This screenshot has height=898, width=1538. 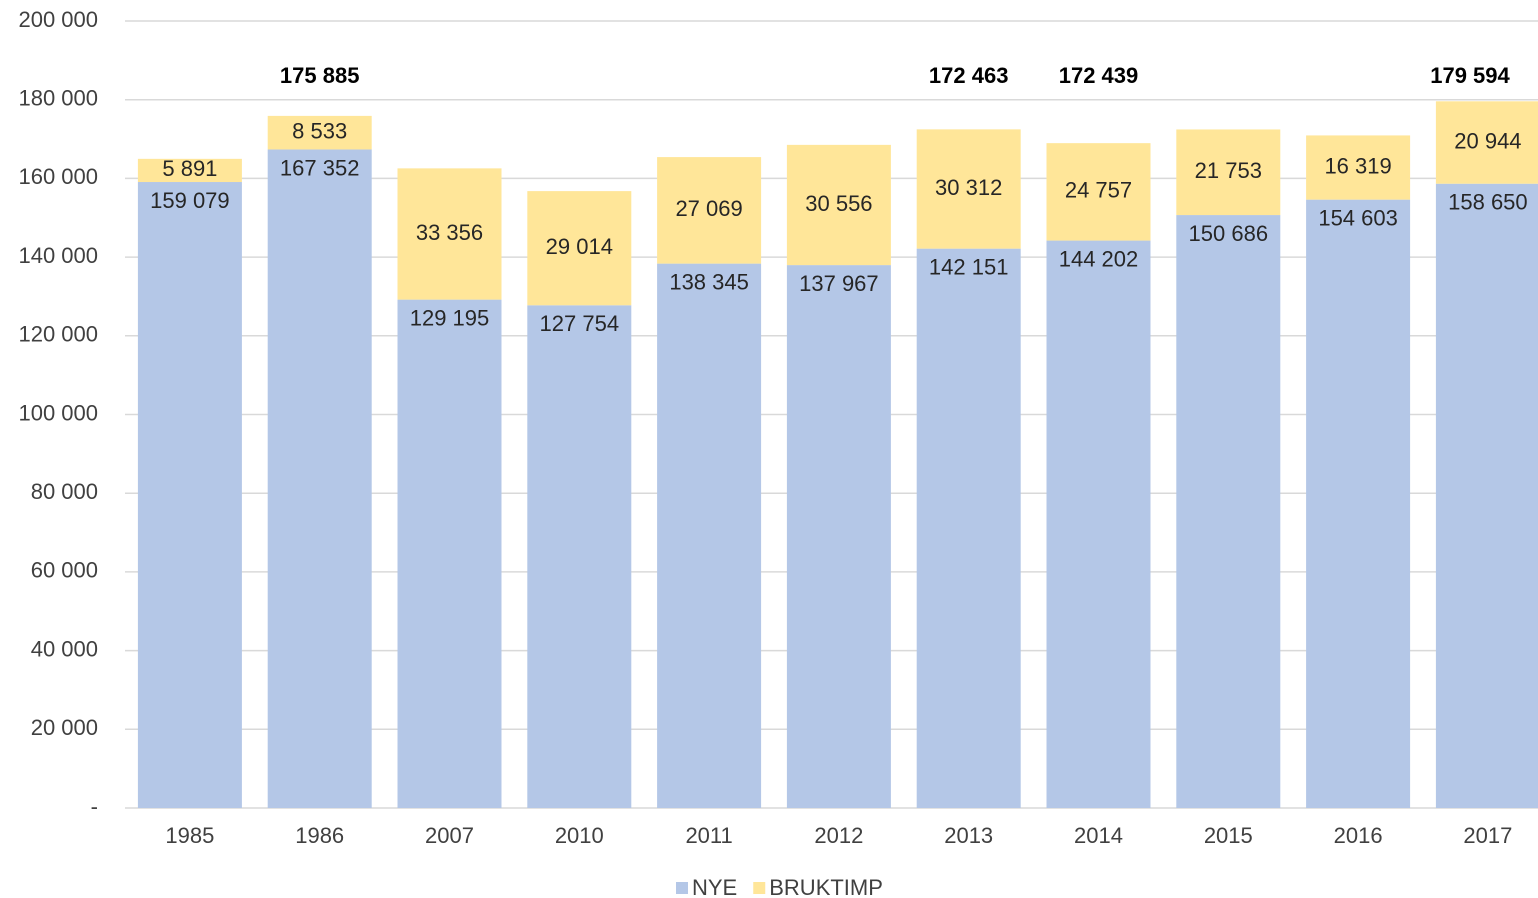 I want to click on x-tick-label: 2016, so click(x=1358, y=835).